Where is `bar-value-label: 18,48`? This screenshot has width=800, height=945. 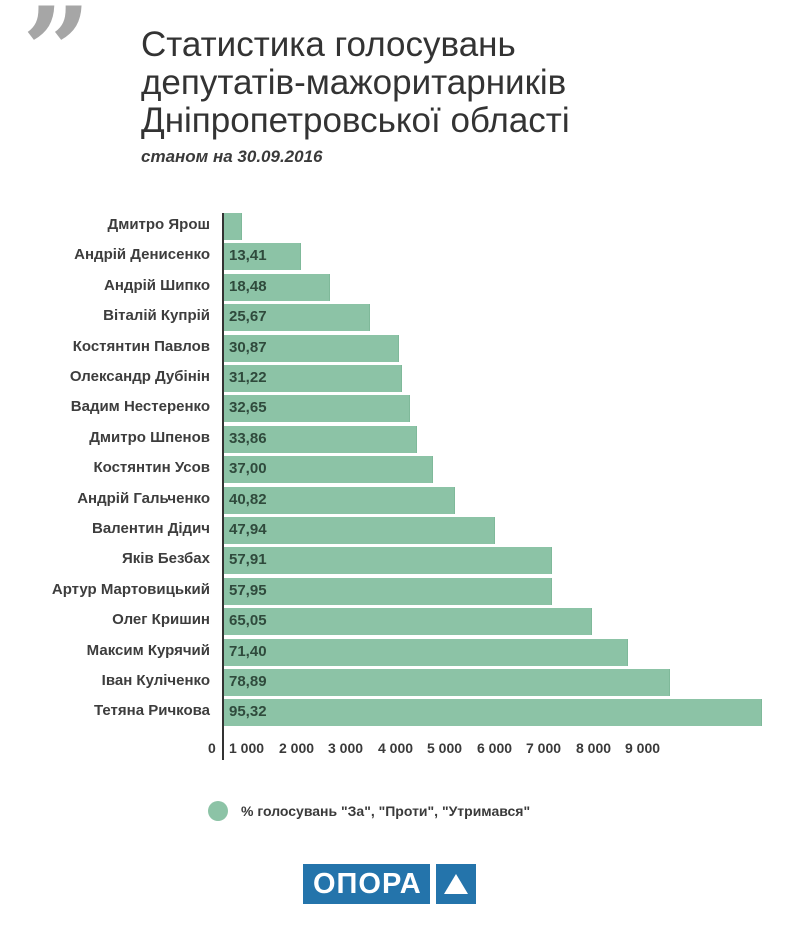
bar-value-label: 18,48 is located at coordinates (248, 286).